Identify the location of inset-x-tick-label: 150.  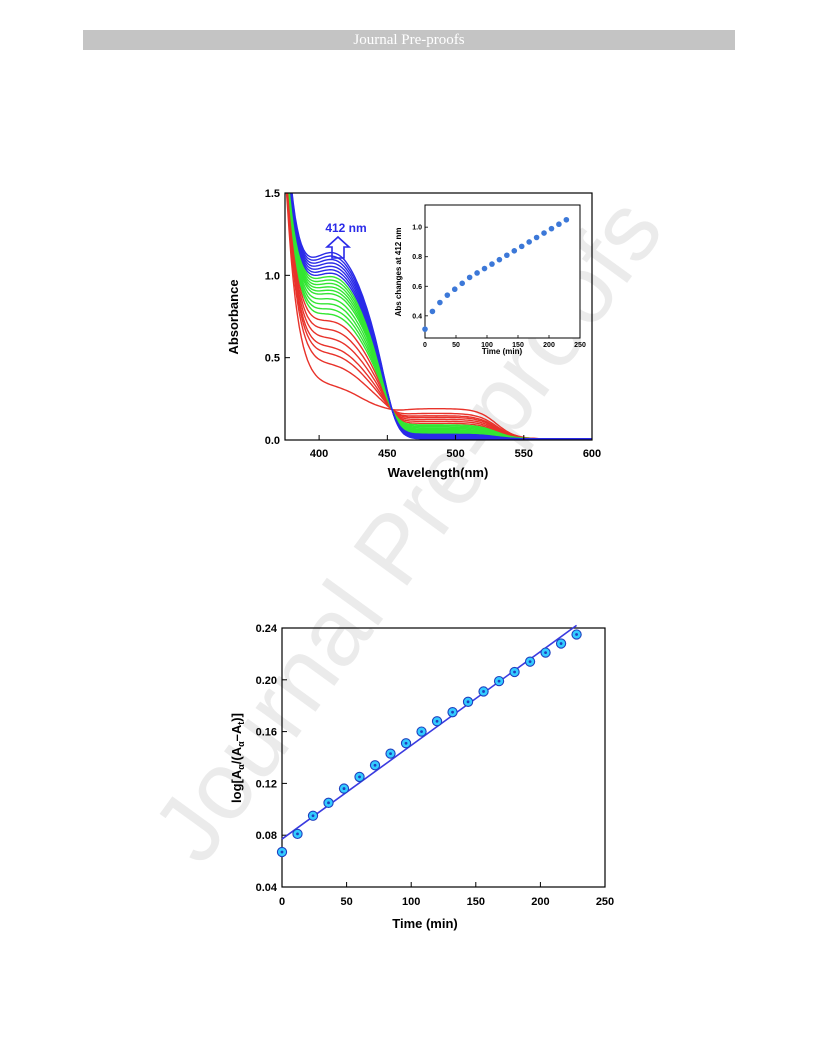
(518, 345).